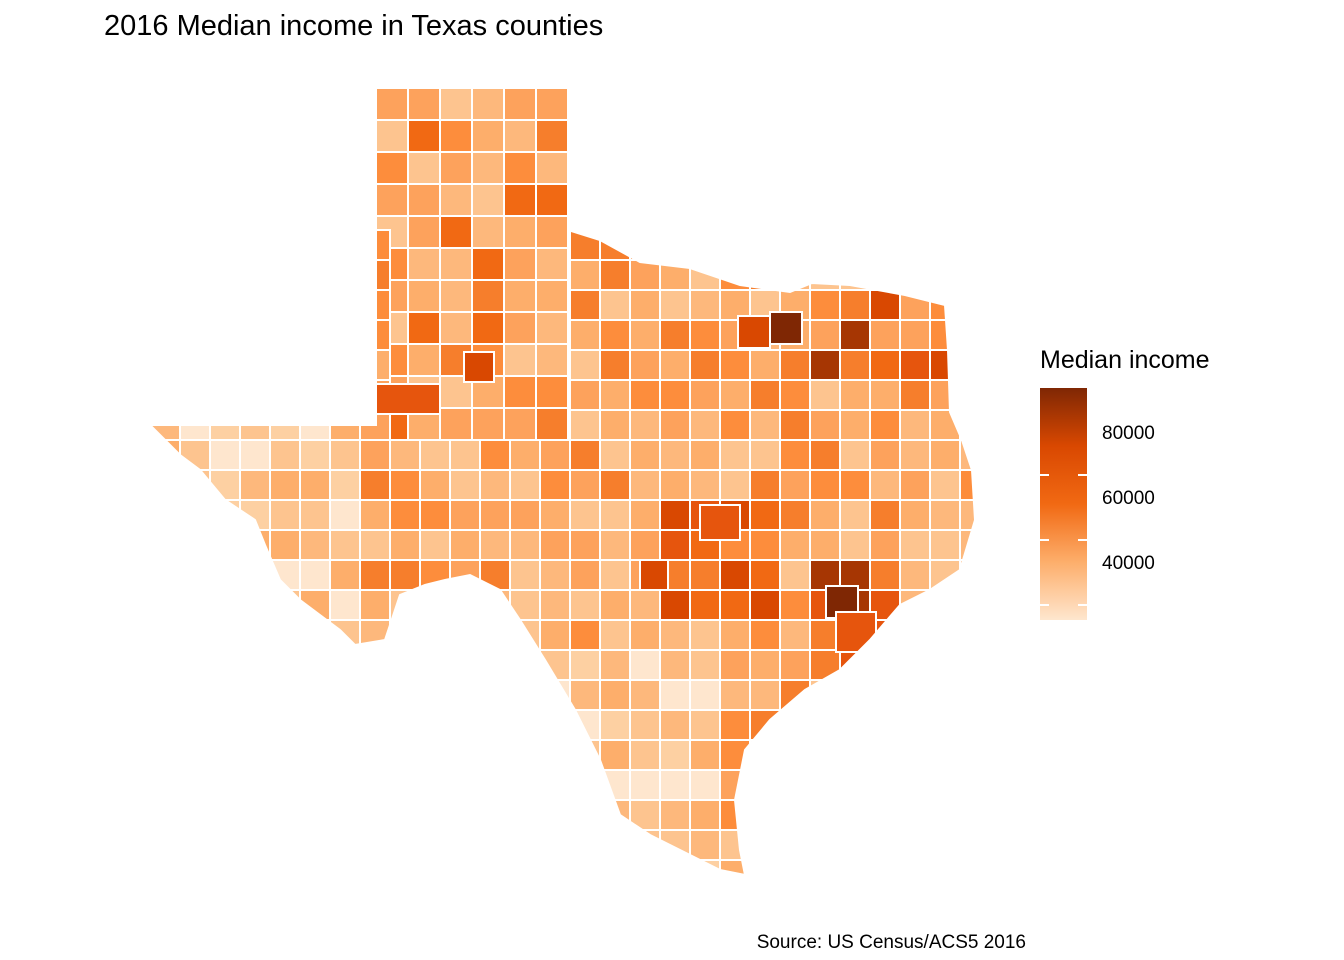 This screenshot has height=960, width=1344. Describe the element at coordinates (1128, 498) in the screenshot. I see `legend-label-60000: 60000` at that location.